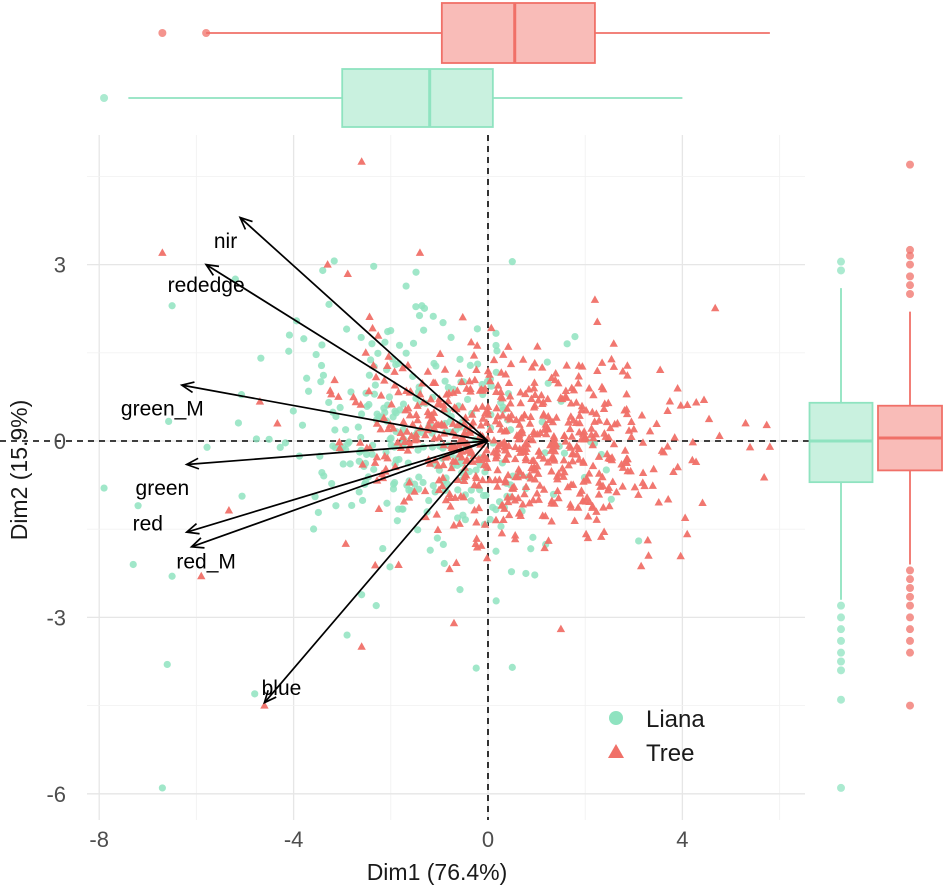 This screenshot has height=891, width=950. Describe the element at coordinates (206, 33) in the screenshot. I see `dim1-outlier-tree` at that location.